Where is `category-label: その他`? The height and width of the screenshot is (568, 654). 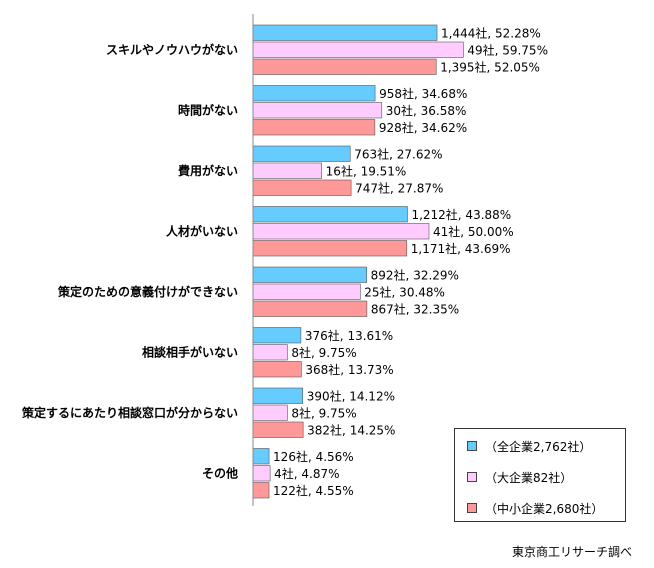 category-label: その他 is located at coordinates (220, 472).